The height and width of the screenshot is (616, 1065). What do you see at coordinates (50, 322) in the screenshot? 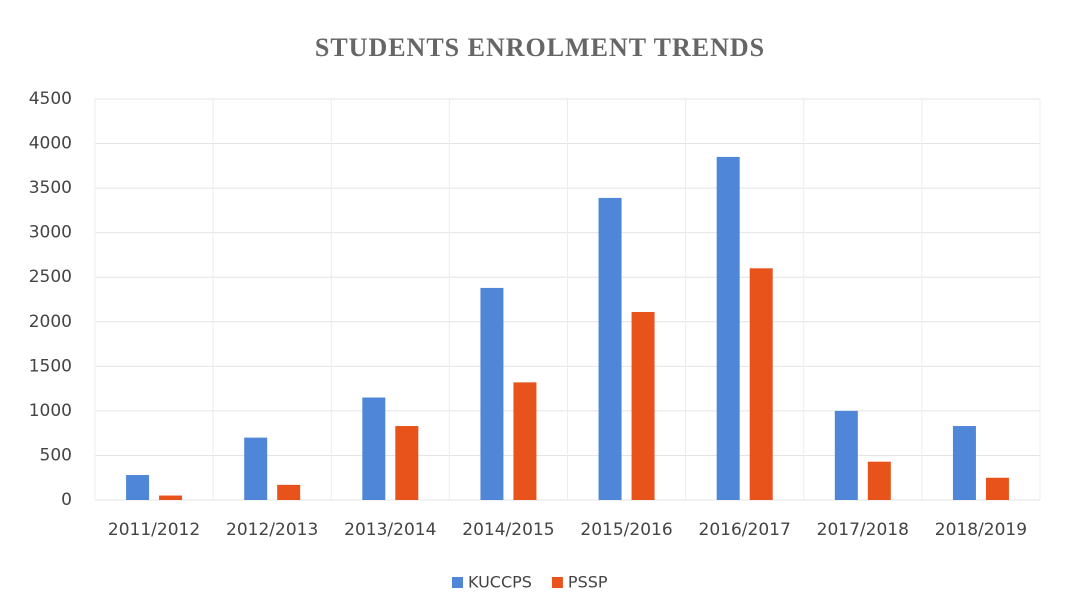
I see `y-tick-label: 2000` at bounding box center [50, 322].